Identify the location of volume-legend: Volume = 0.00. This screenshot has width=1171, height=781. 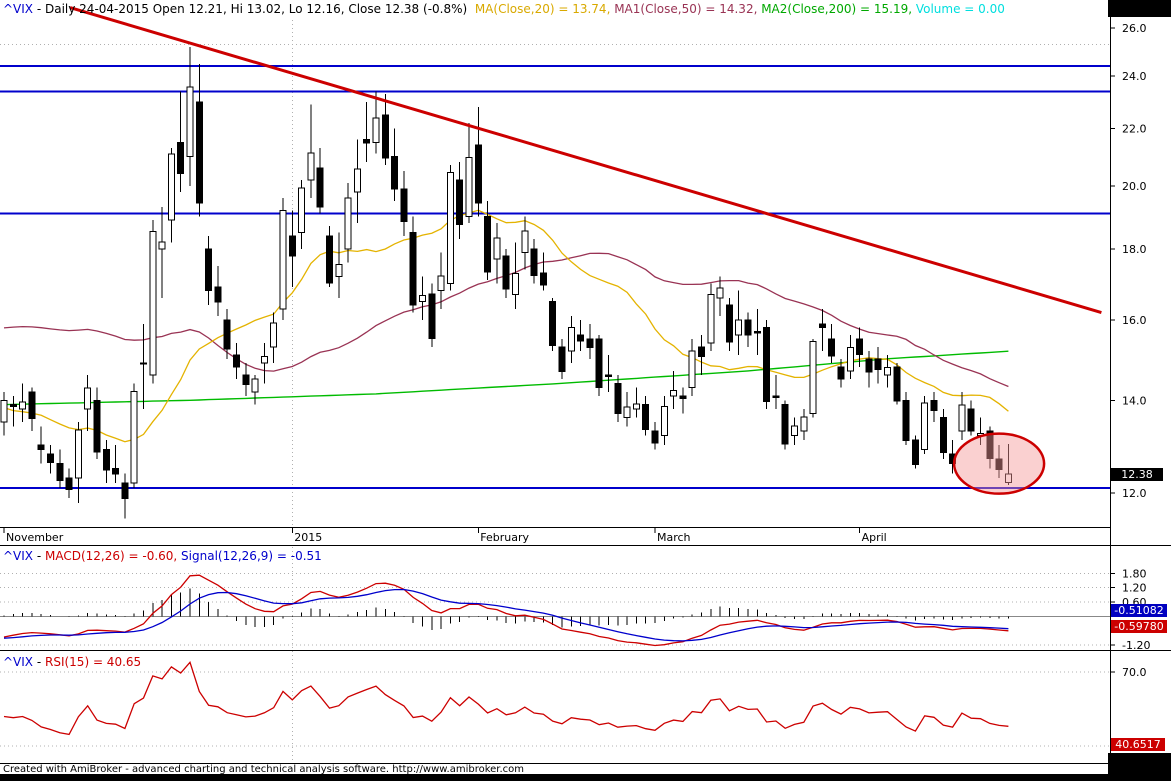
(958, 9).